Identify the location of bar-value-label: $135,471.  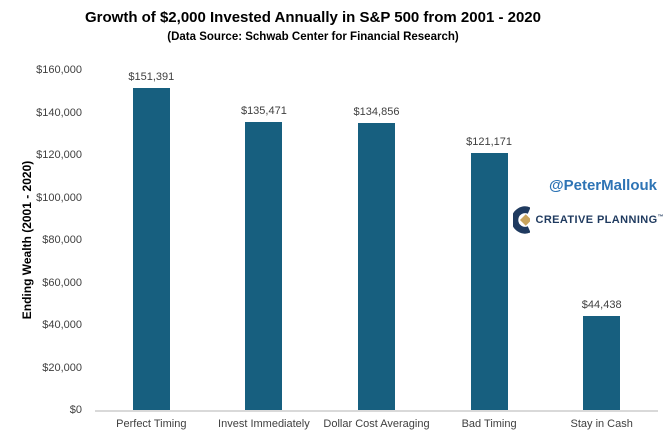
(263, 111).